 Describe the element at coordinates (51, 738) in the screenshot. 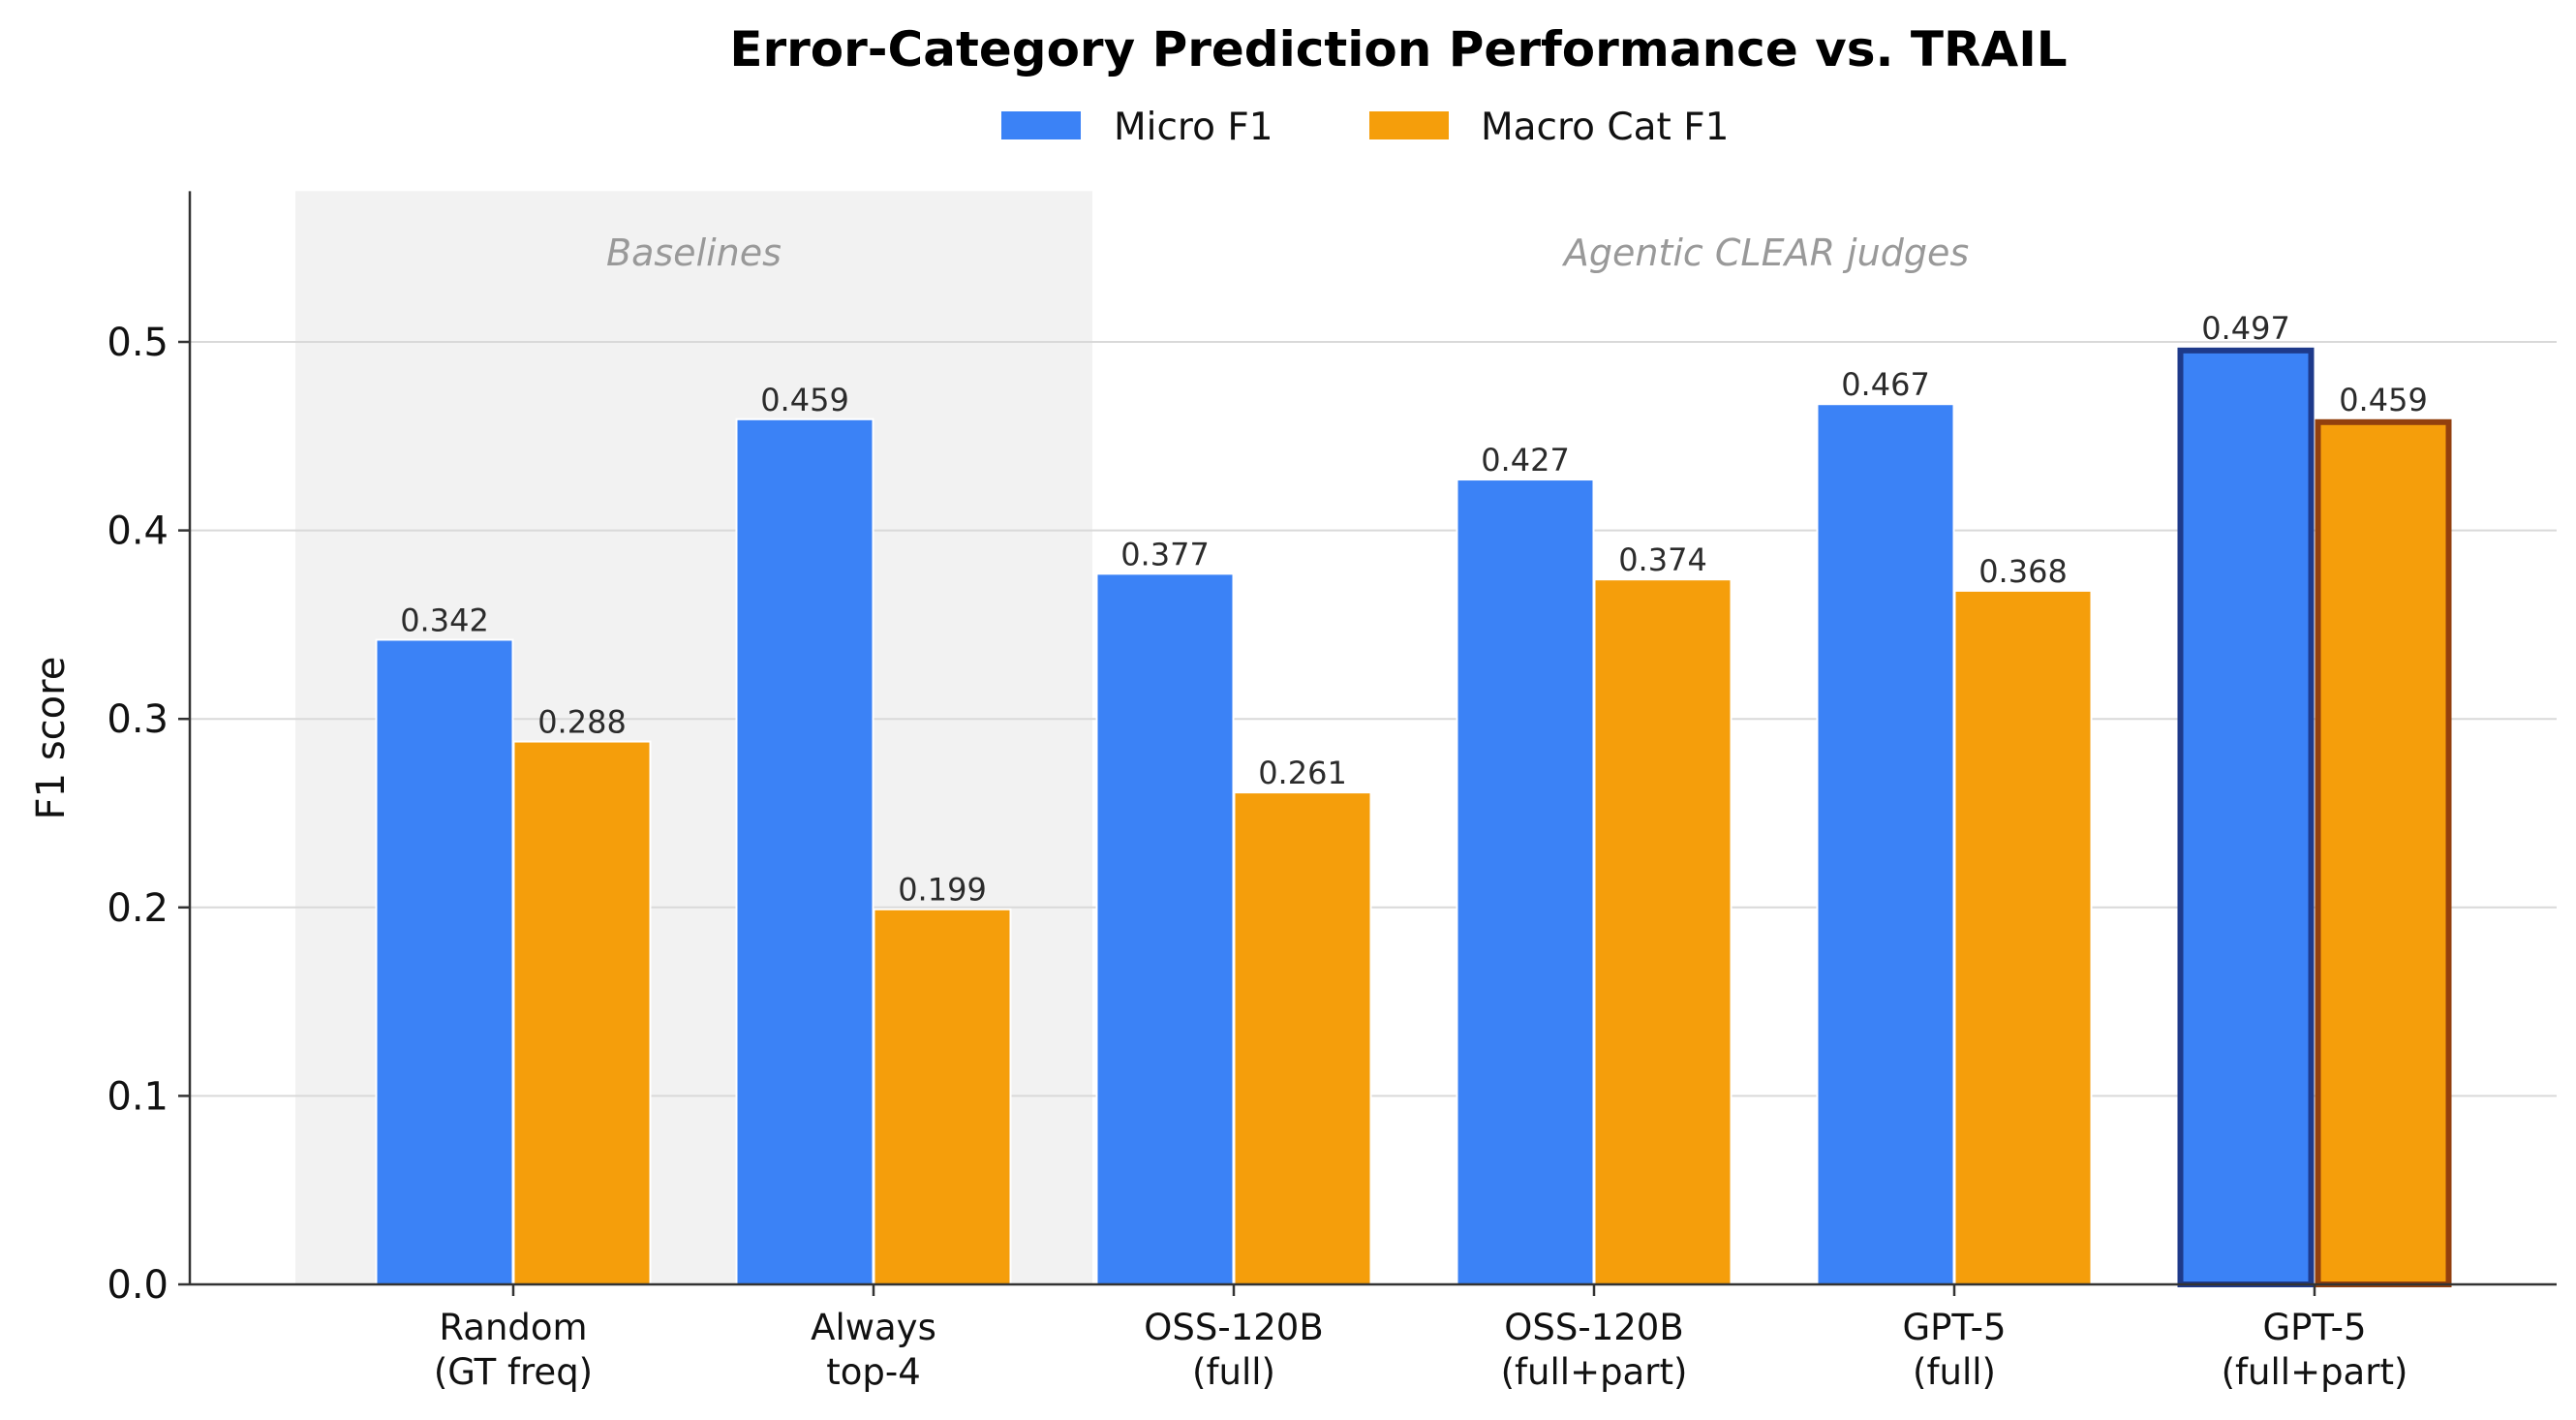

I see `y-axis-label: F1 score` at that location.